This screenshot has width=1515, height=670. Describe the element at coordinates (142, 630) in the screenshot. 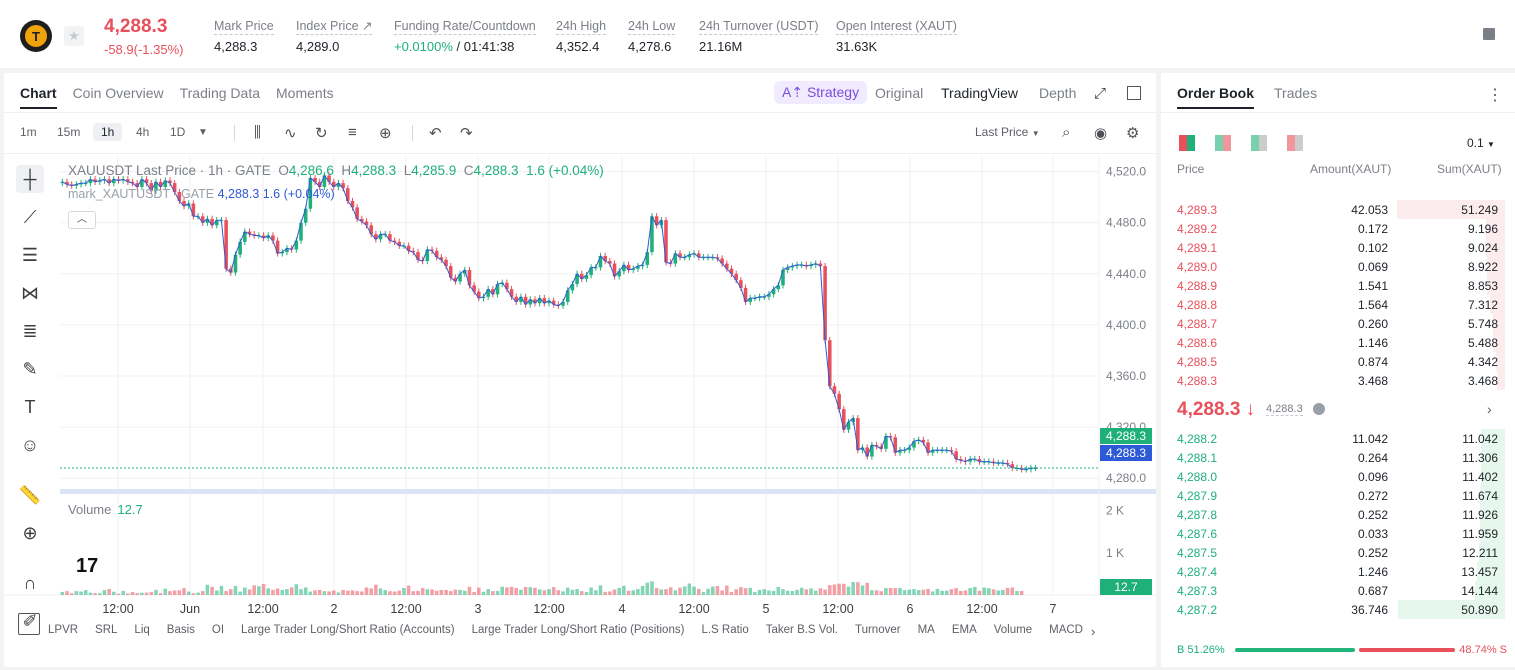

I see `indicator-liq: Liq` at that location.